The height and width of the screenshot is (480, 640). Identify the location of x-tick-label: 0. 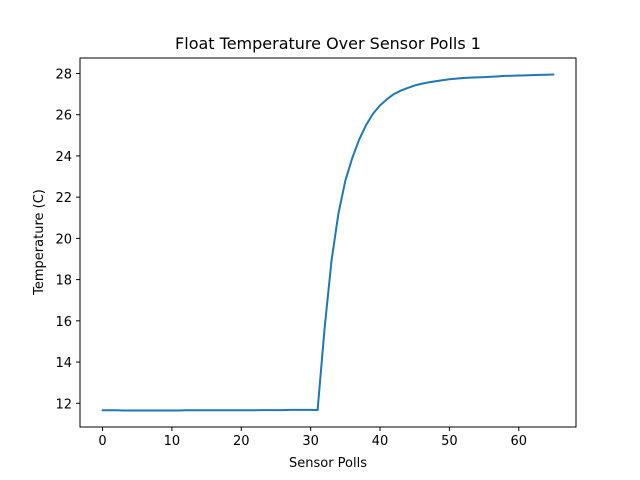
(102, 441).